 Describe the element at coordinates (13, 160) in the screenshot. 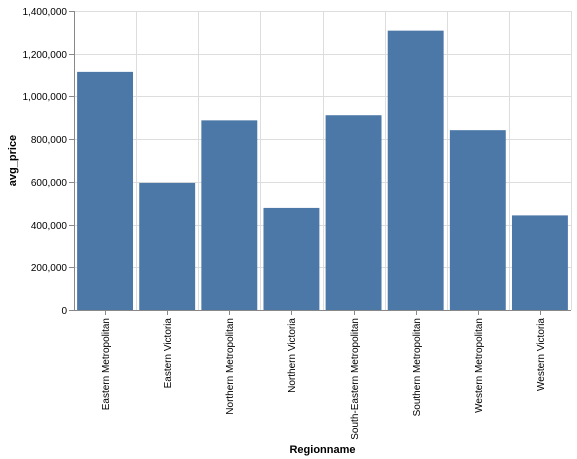

I see `y-axis-title: avg_price` at that location.